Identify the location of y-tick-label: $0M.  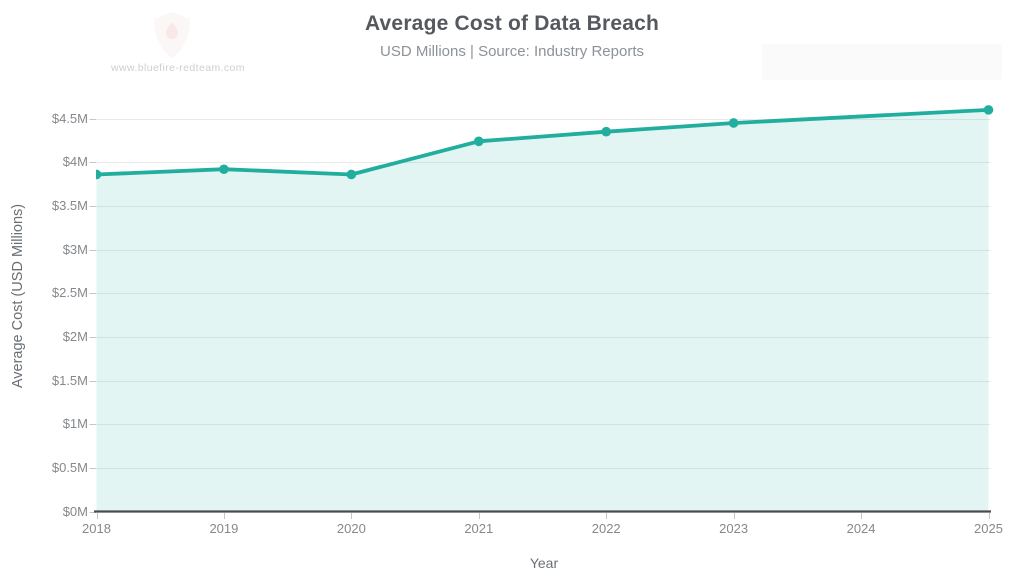
(75, 511).